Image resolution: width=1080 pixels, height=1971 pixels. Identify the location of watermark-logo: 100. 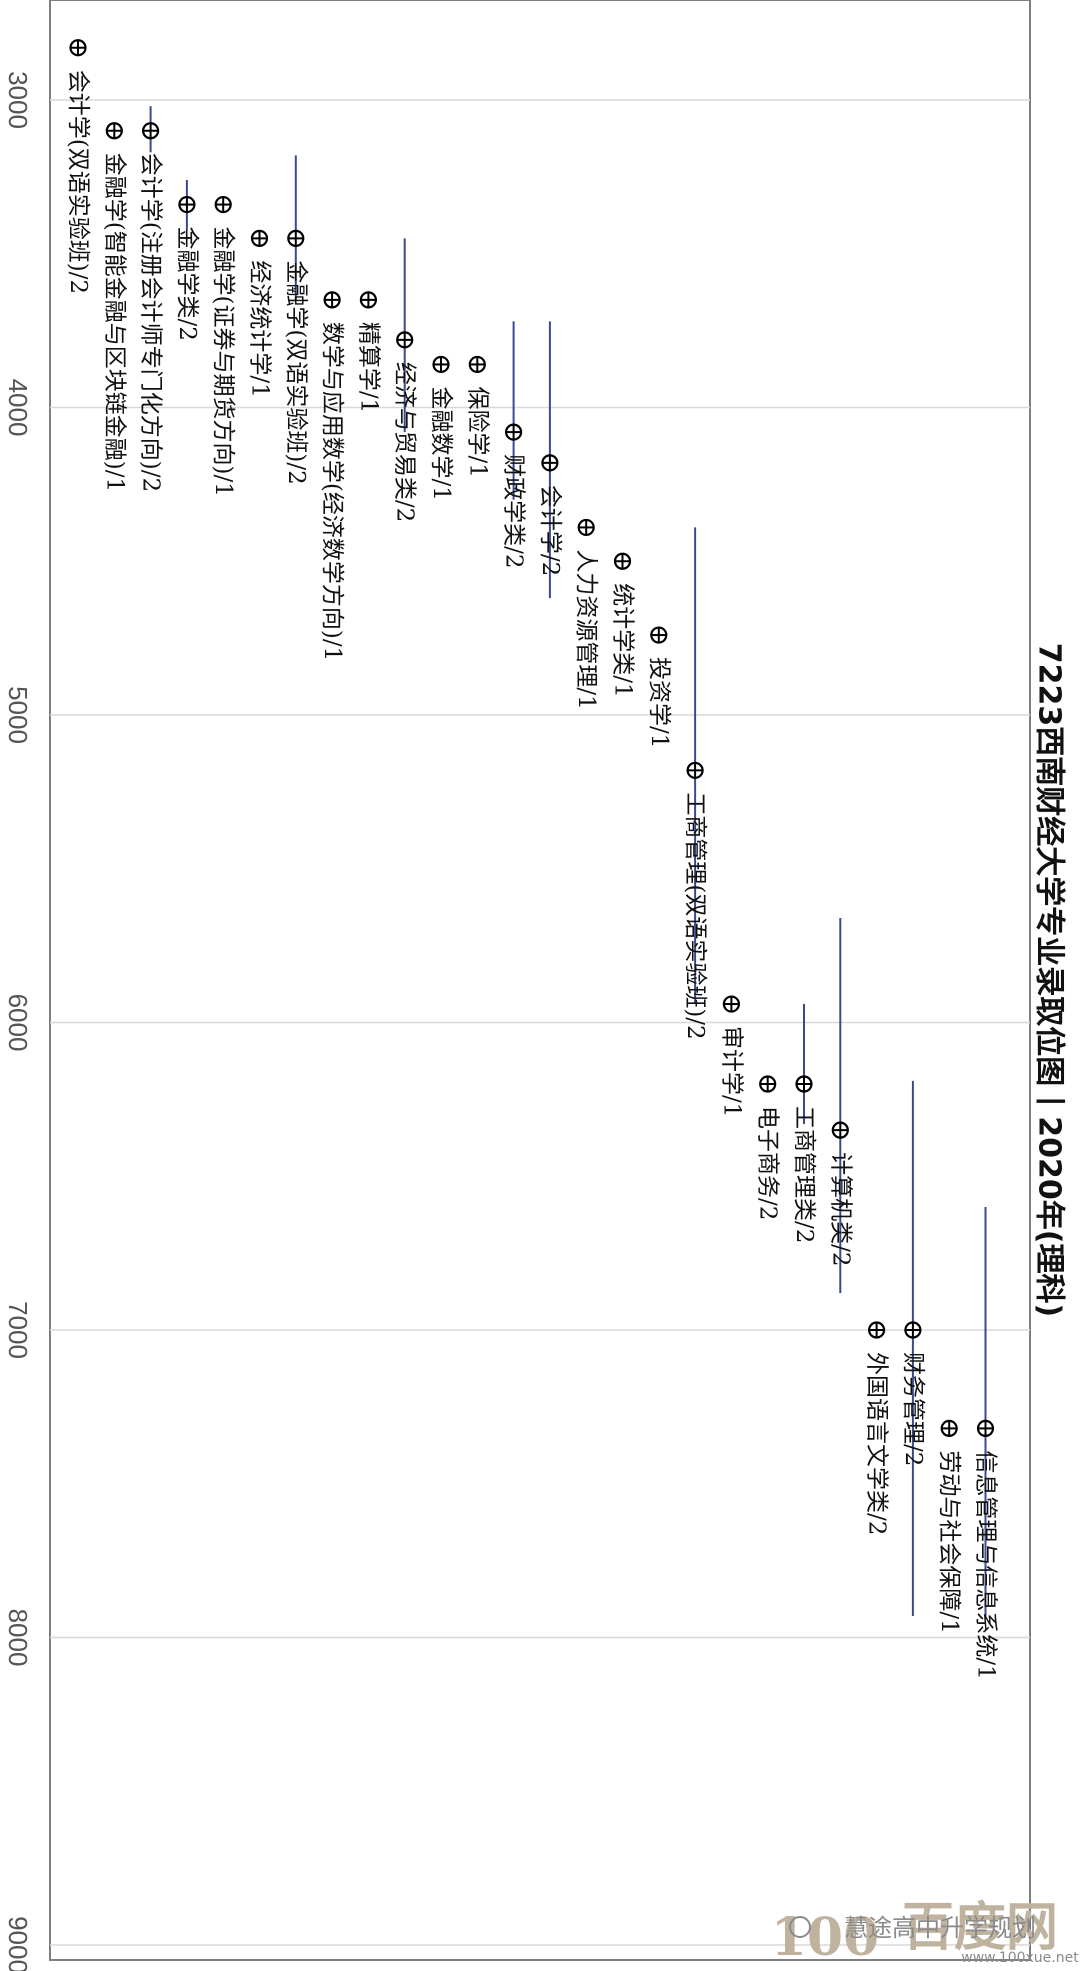
(825, 1937).